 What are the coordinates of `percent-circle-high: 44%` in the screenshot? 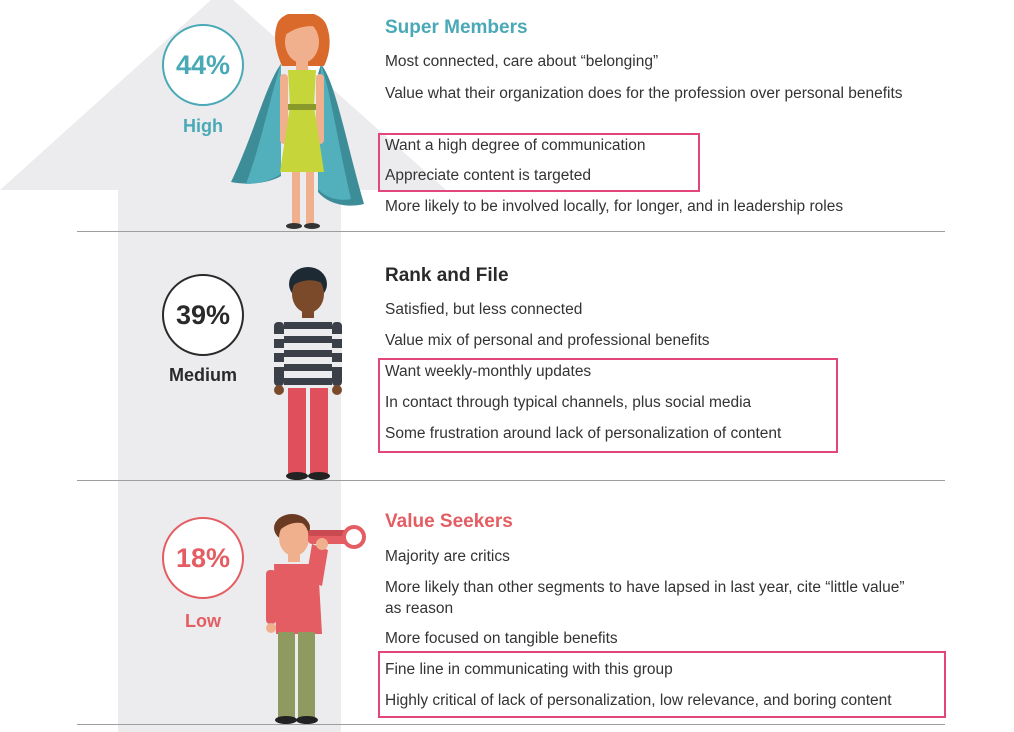 It's located at (203, 65).